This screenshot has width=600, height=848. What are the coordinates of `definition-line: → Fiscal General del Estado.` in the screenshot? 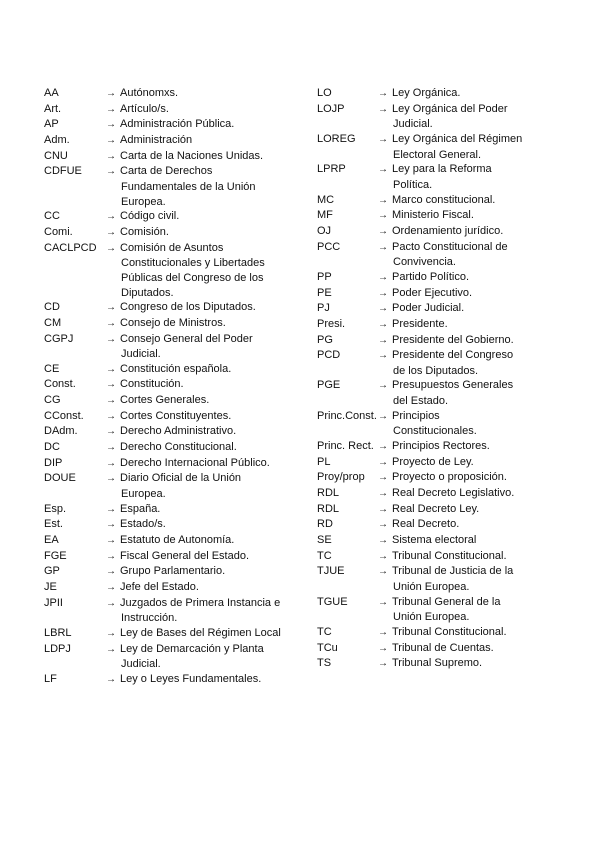 It's located at (207, 557).